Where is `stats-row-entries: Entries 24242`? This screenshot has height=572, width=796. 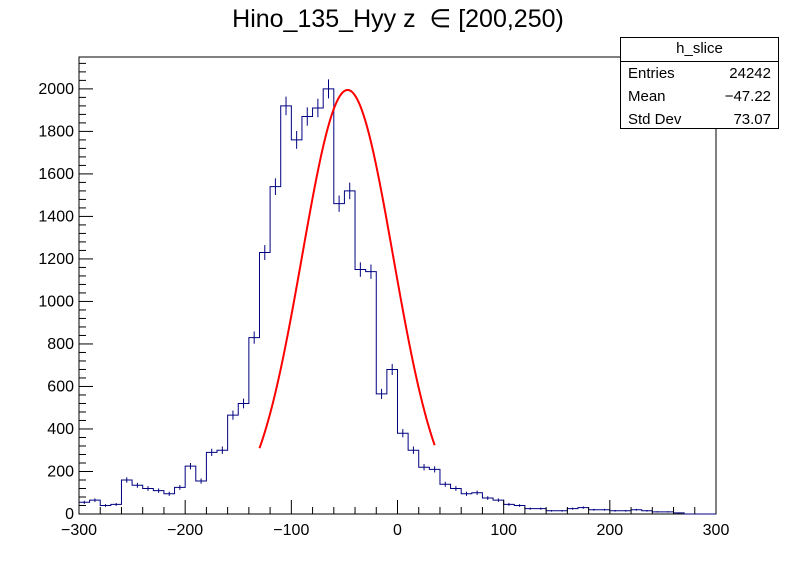 stats-row-entries: Entries 24242 is located at coordinates (699, 73).